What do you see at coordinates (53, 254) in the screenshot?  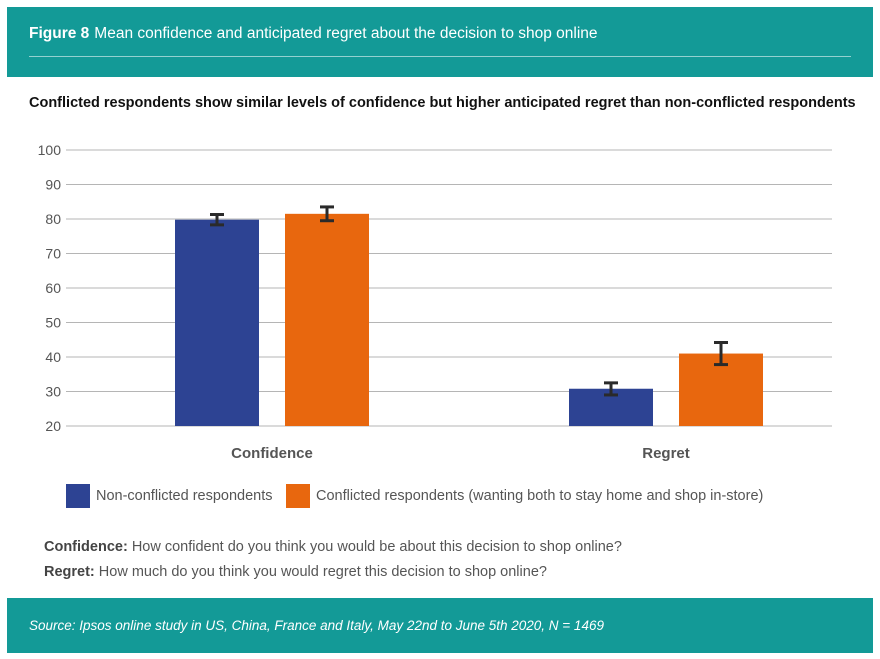 I see `y-tick-label: 70` at bounding box center [53, 254].